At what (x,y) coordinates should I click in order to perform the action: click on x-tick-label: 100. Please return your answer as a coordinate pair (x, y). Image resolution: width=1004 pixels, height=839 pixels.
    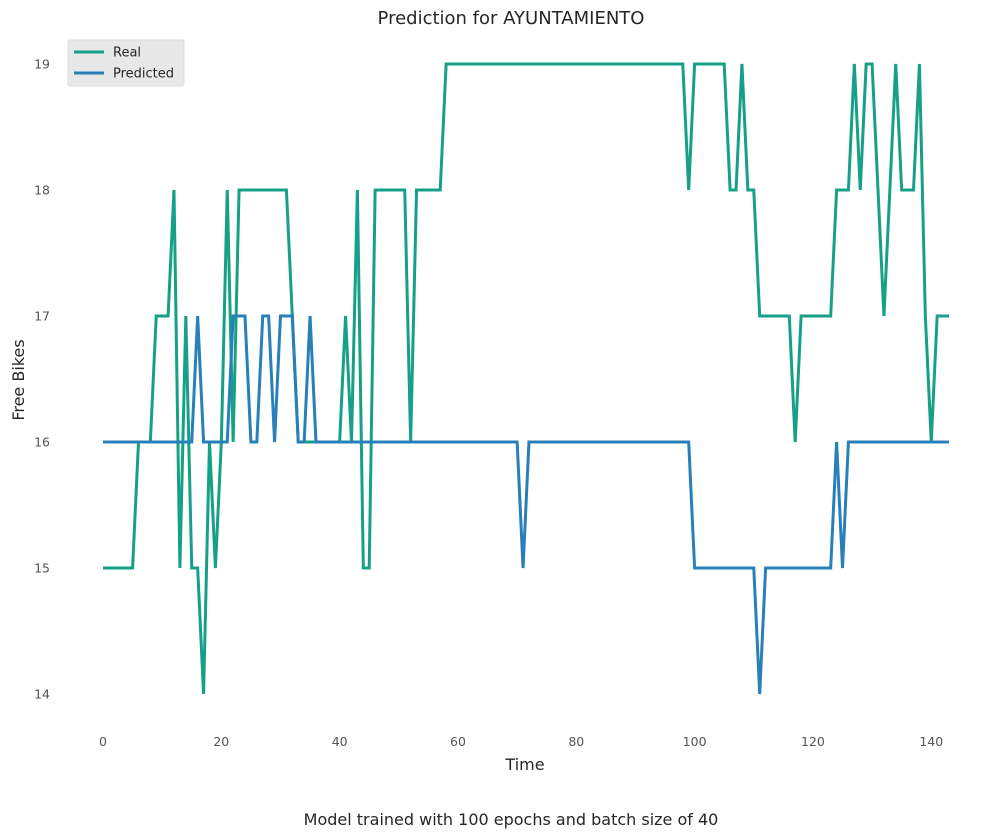
    Looking at the image, I should click on (695, 741).